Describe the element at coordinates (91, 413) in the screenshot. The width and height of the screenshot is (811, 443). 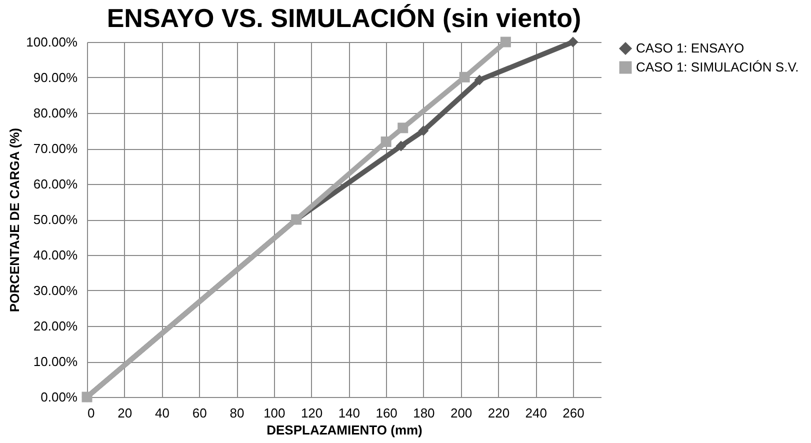
I see `x-tick-label: 0` at that location.